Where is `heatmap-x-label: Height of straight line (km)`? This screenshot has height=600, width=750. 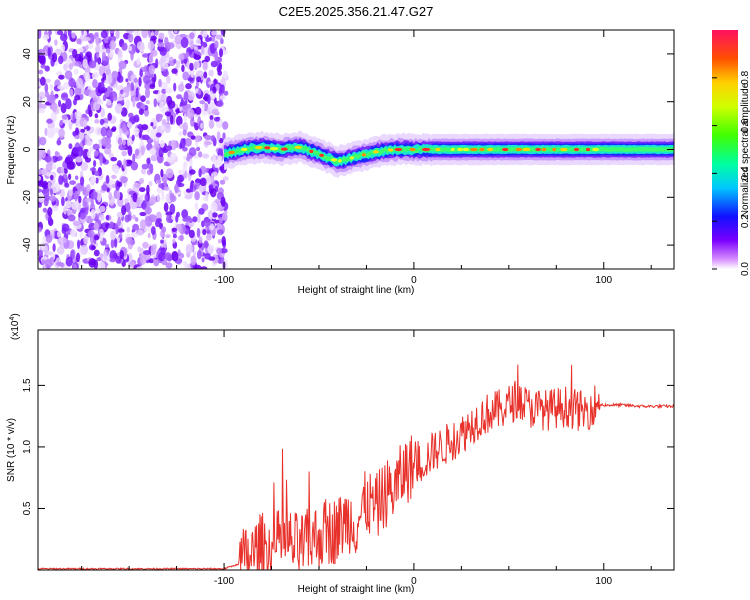 heatmap-x-label: Height of straight line (km) is located at coordinates (356, 290).